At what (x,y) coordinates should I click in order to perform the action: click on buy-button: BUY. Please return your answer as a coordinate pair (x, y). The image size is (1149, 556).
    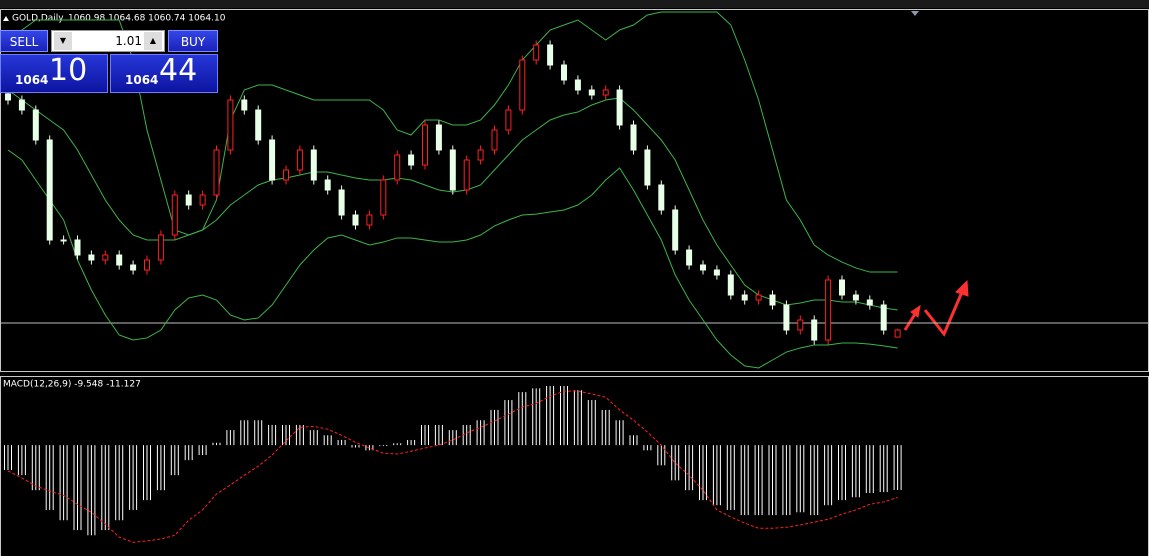
    Looking at the image, I should click on (193, 41).